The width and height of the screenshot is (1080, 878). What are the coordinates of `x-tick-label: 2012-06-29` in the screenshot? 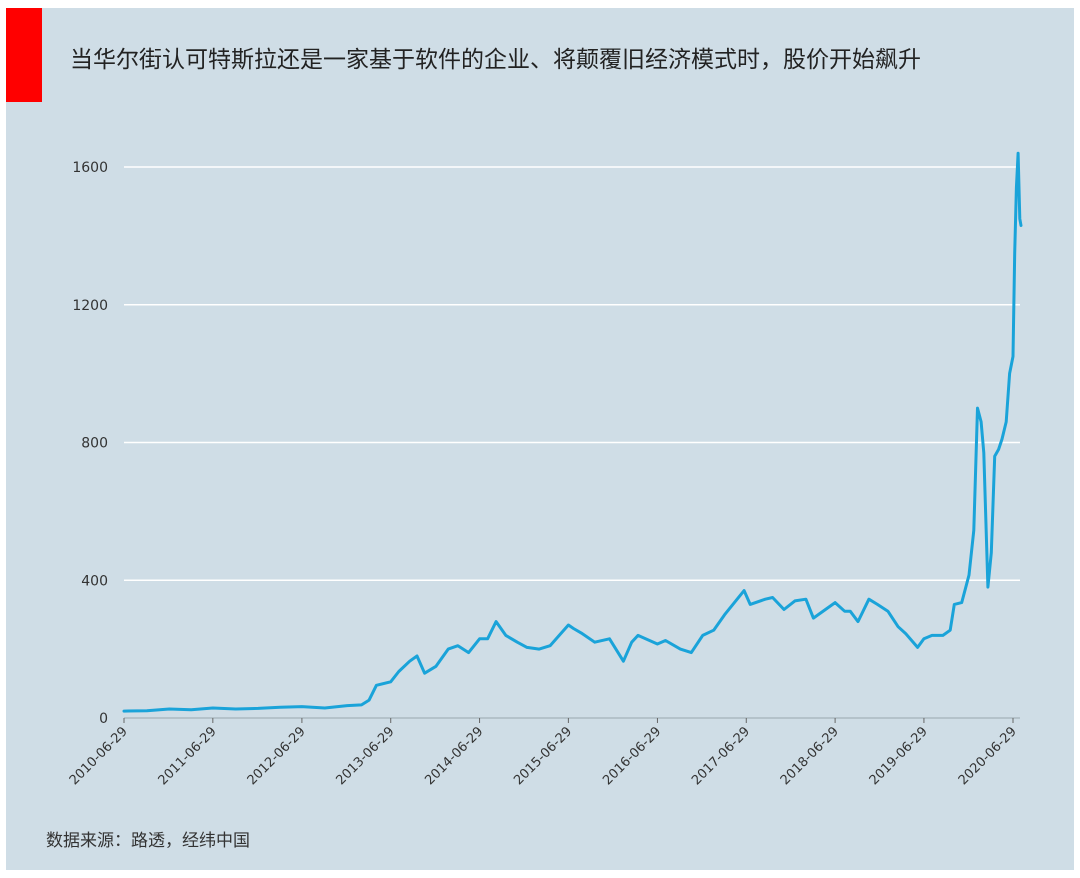 It's located at (277, 756).